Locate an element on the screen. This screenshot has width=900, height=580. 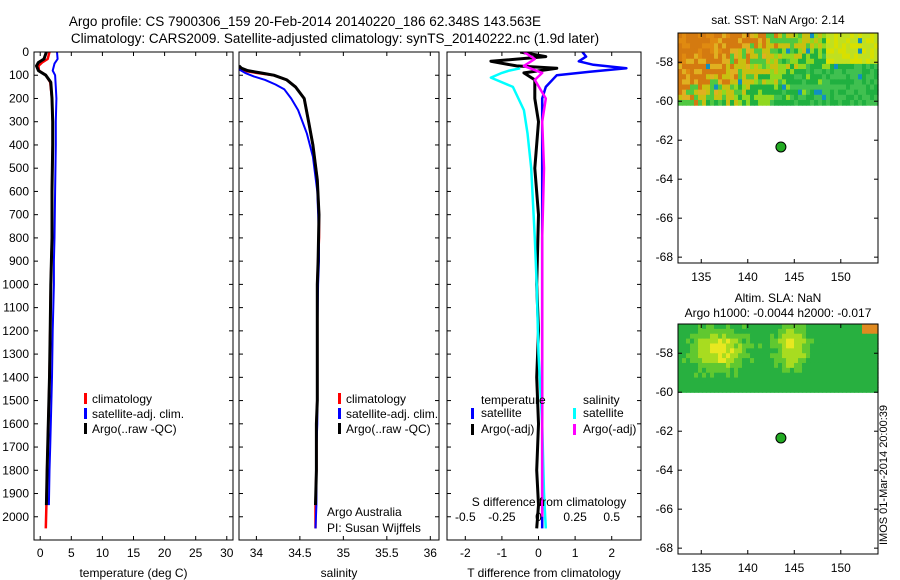
y-tick-label: 1400 is located at coordinates (15, 377).